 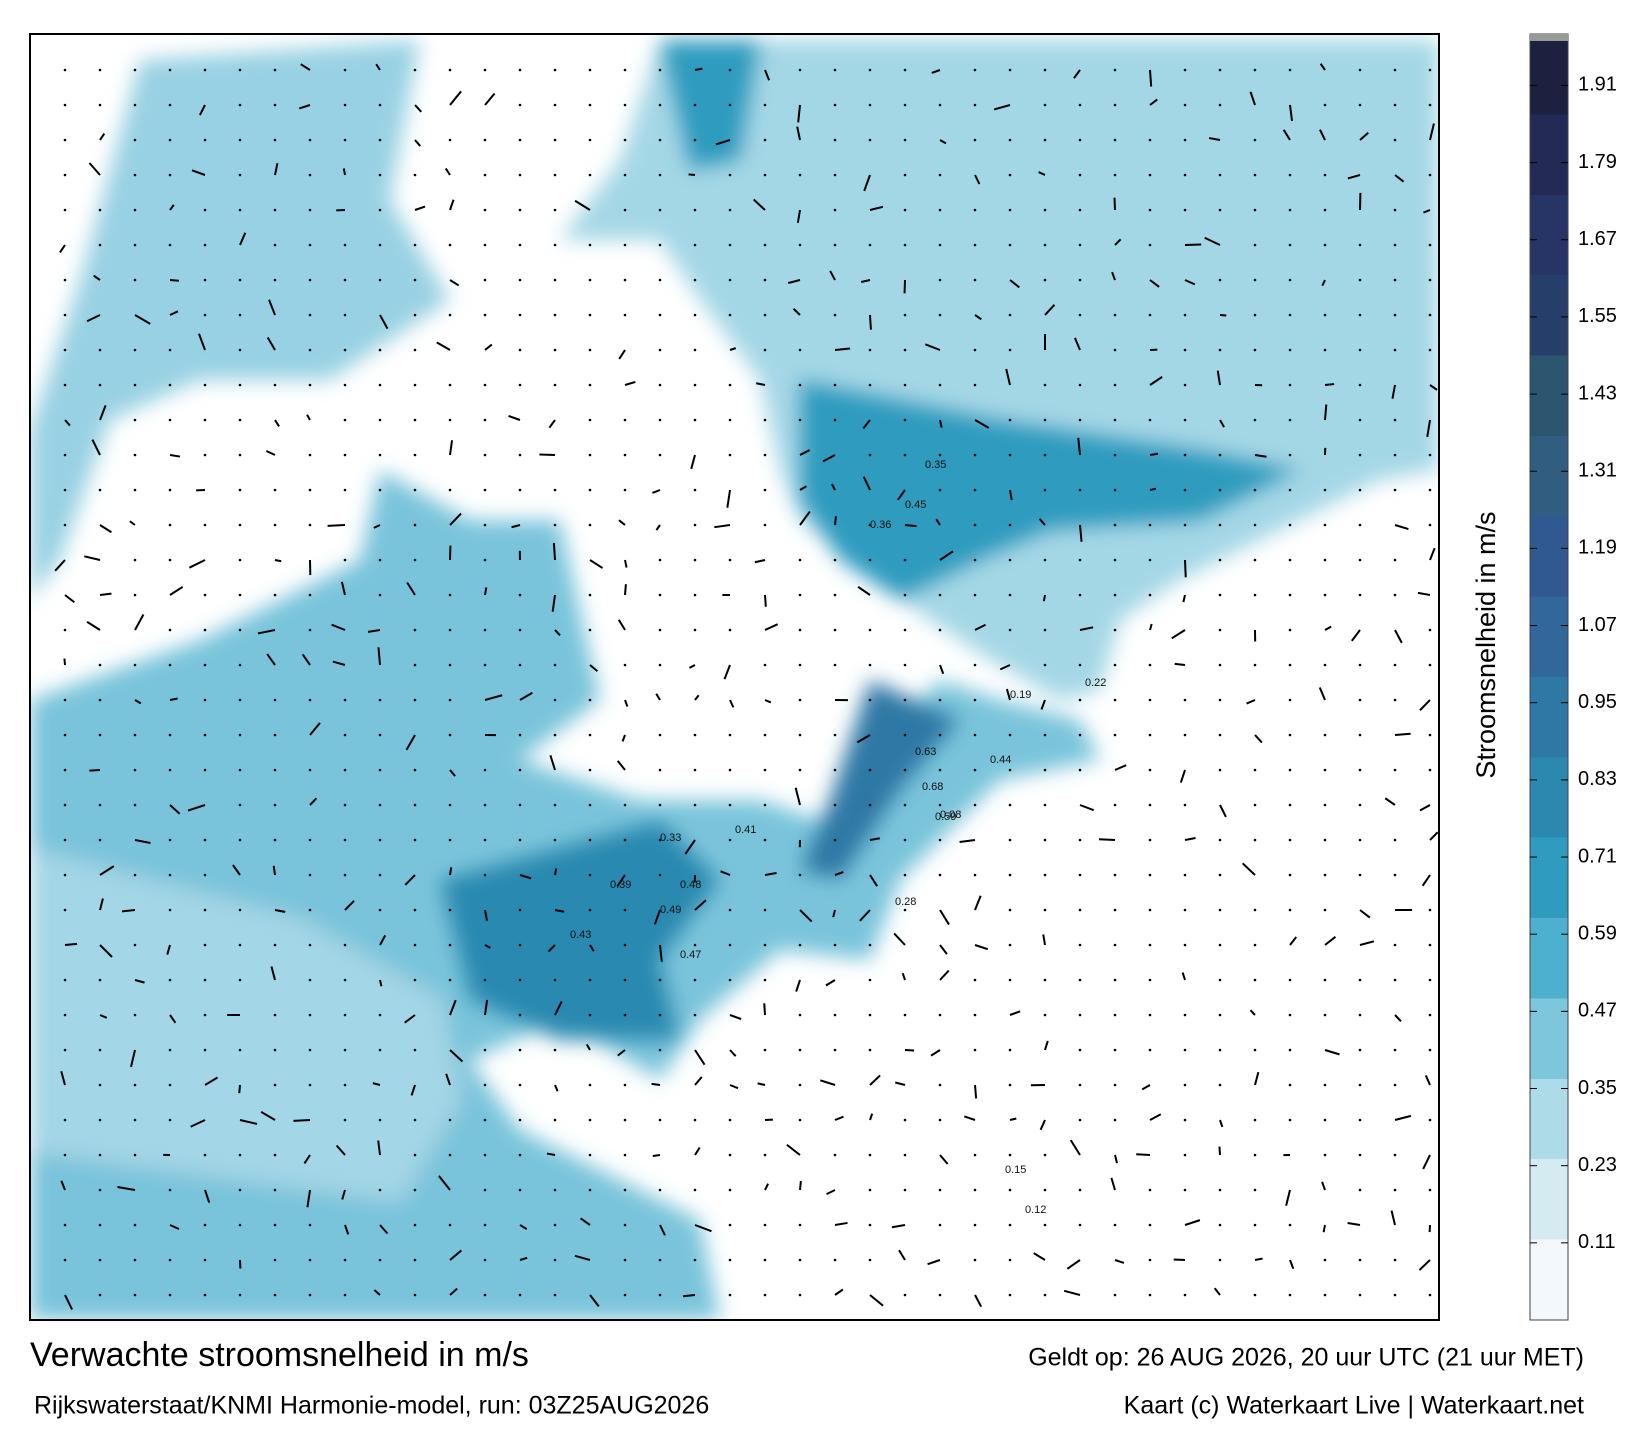 I want to click on speed-label: 0.08, so click(x=950, y=815).